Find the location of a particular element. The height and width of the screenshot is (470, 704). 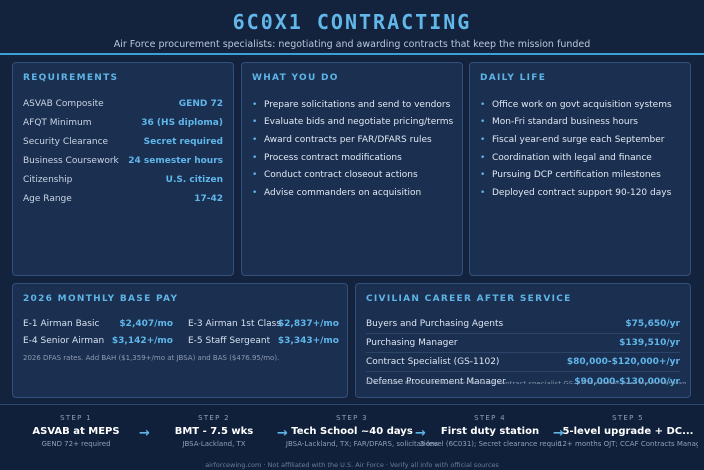

requirement-label: ASVAB Composite is located at coordinates (63, 103).